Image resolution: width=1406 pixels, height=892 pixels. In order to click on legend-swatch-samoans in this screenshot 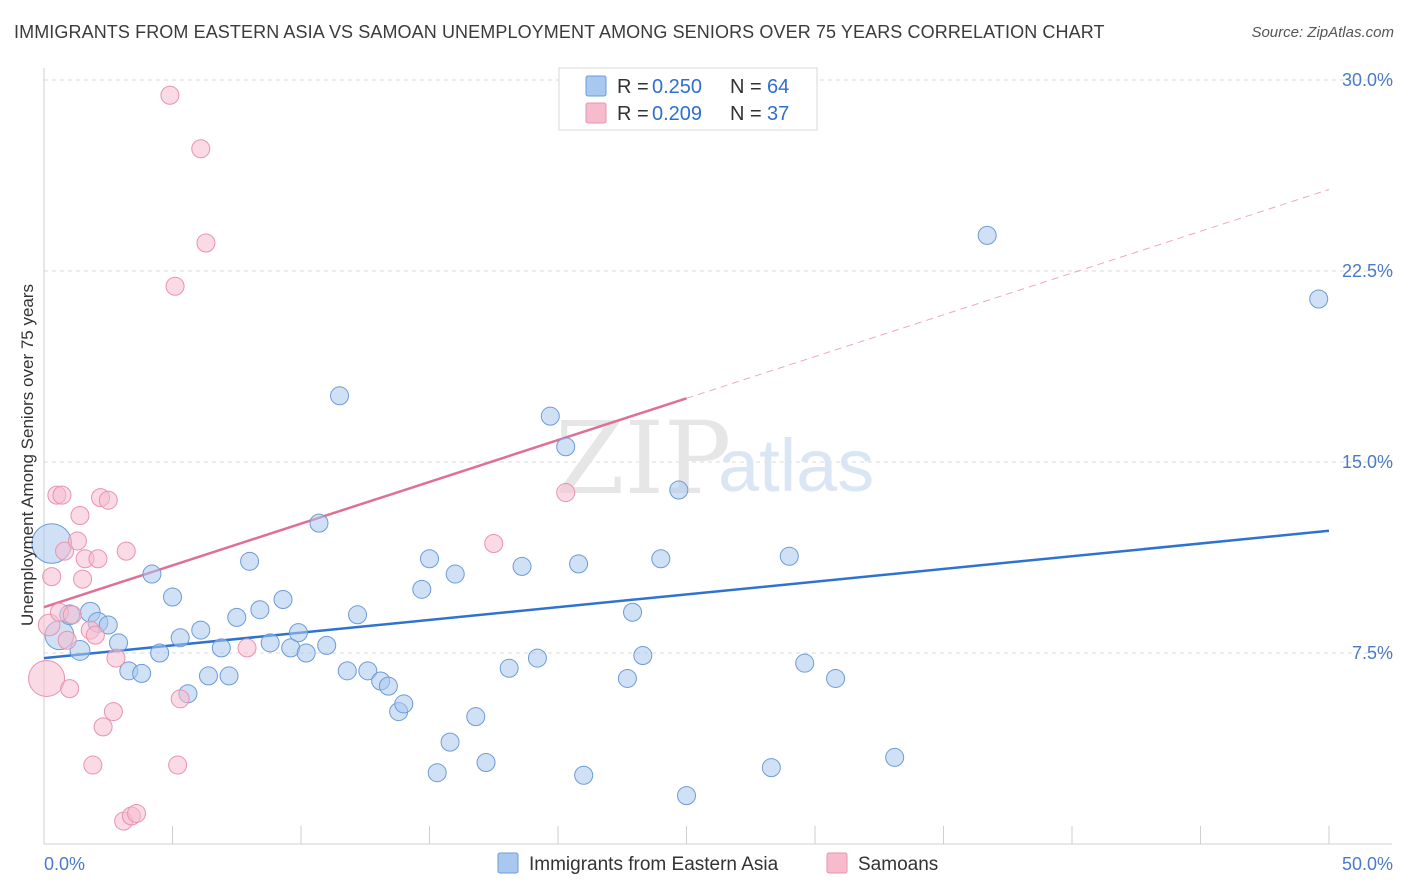, I will do `click(837, 863)`.